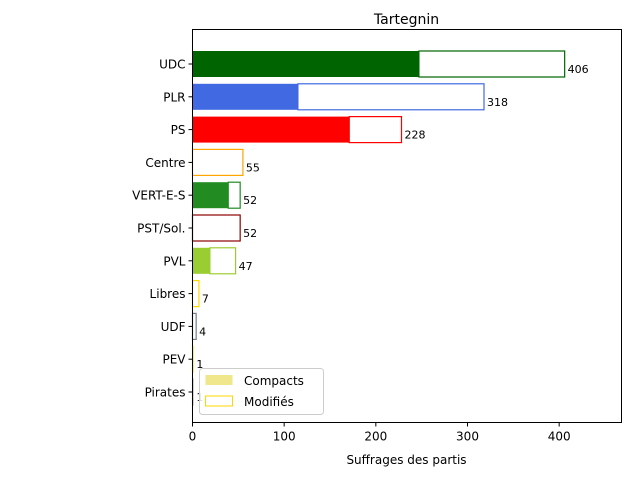  What do you see at coordinates (246, 266) in the screenshot?
I see `data-label: 47` at bounding box center [246, 266].